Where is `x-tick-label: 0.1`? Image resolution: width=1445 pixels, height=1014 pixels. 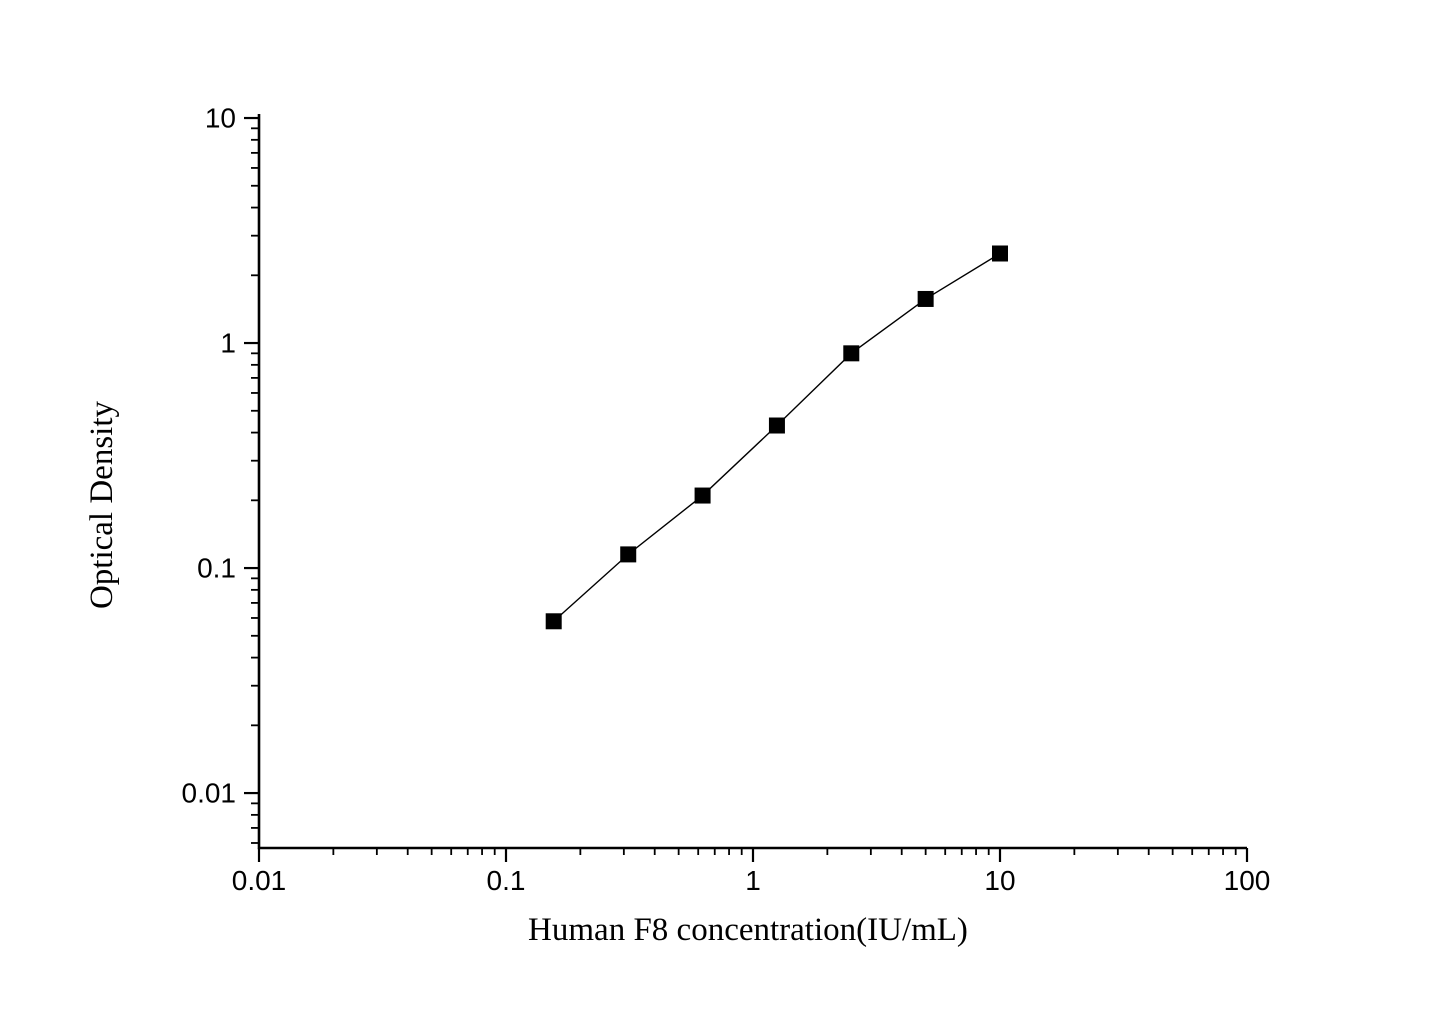 x-tick-label: 0.1 is located at coordinates (506, 880).